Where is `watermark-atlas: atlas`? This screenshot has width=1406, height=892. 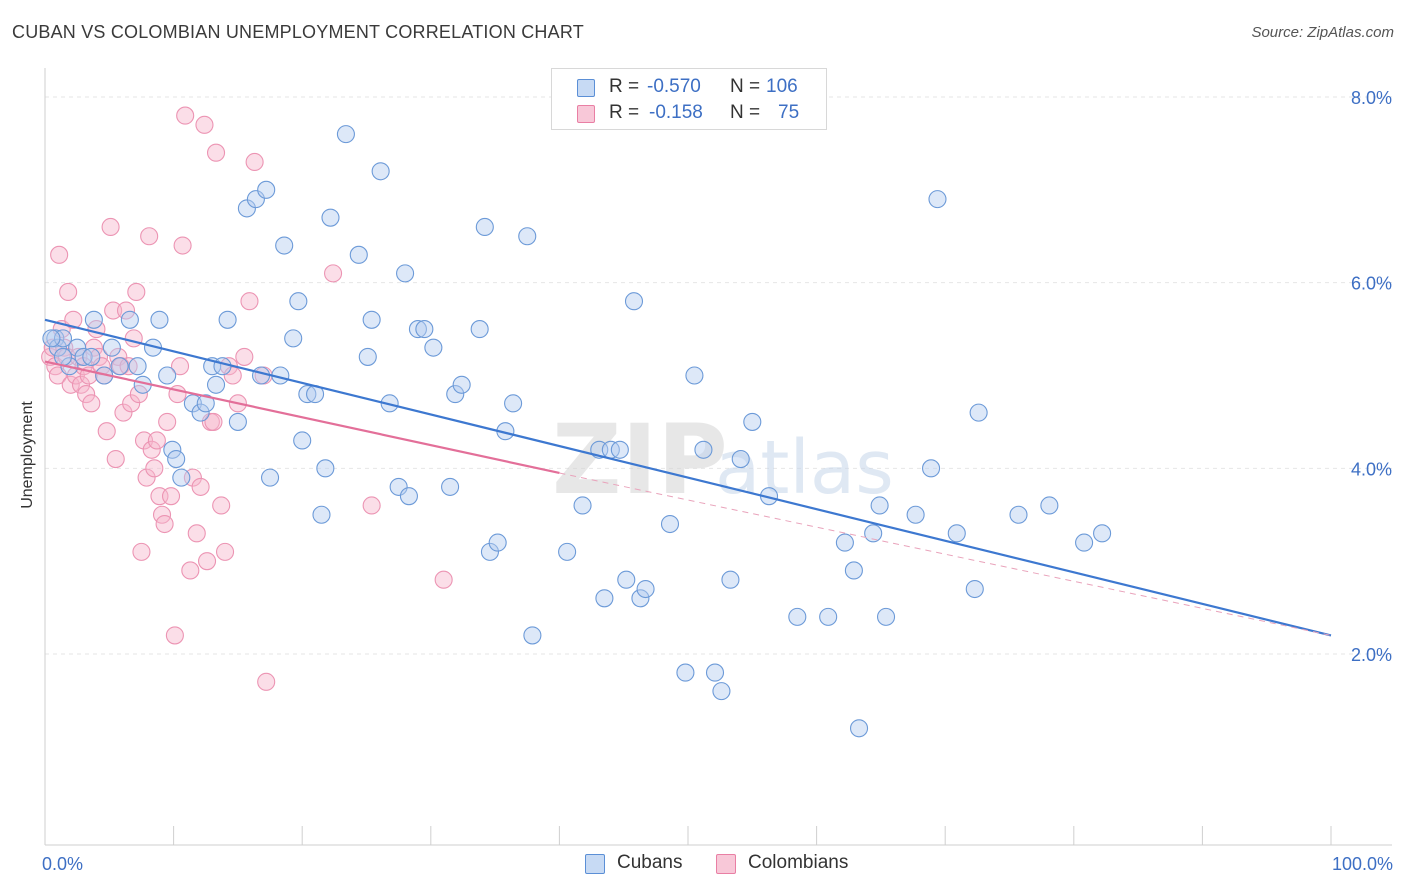
watermark-atlas: atlas is located at coordinates (804, 468).